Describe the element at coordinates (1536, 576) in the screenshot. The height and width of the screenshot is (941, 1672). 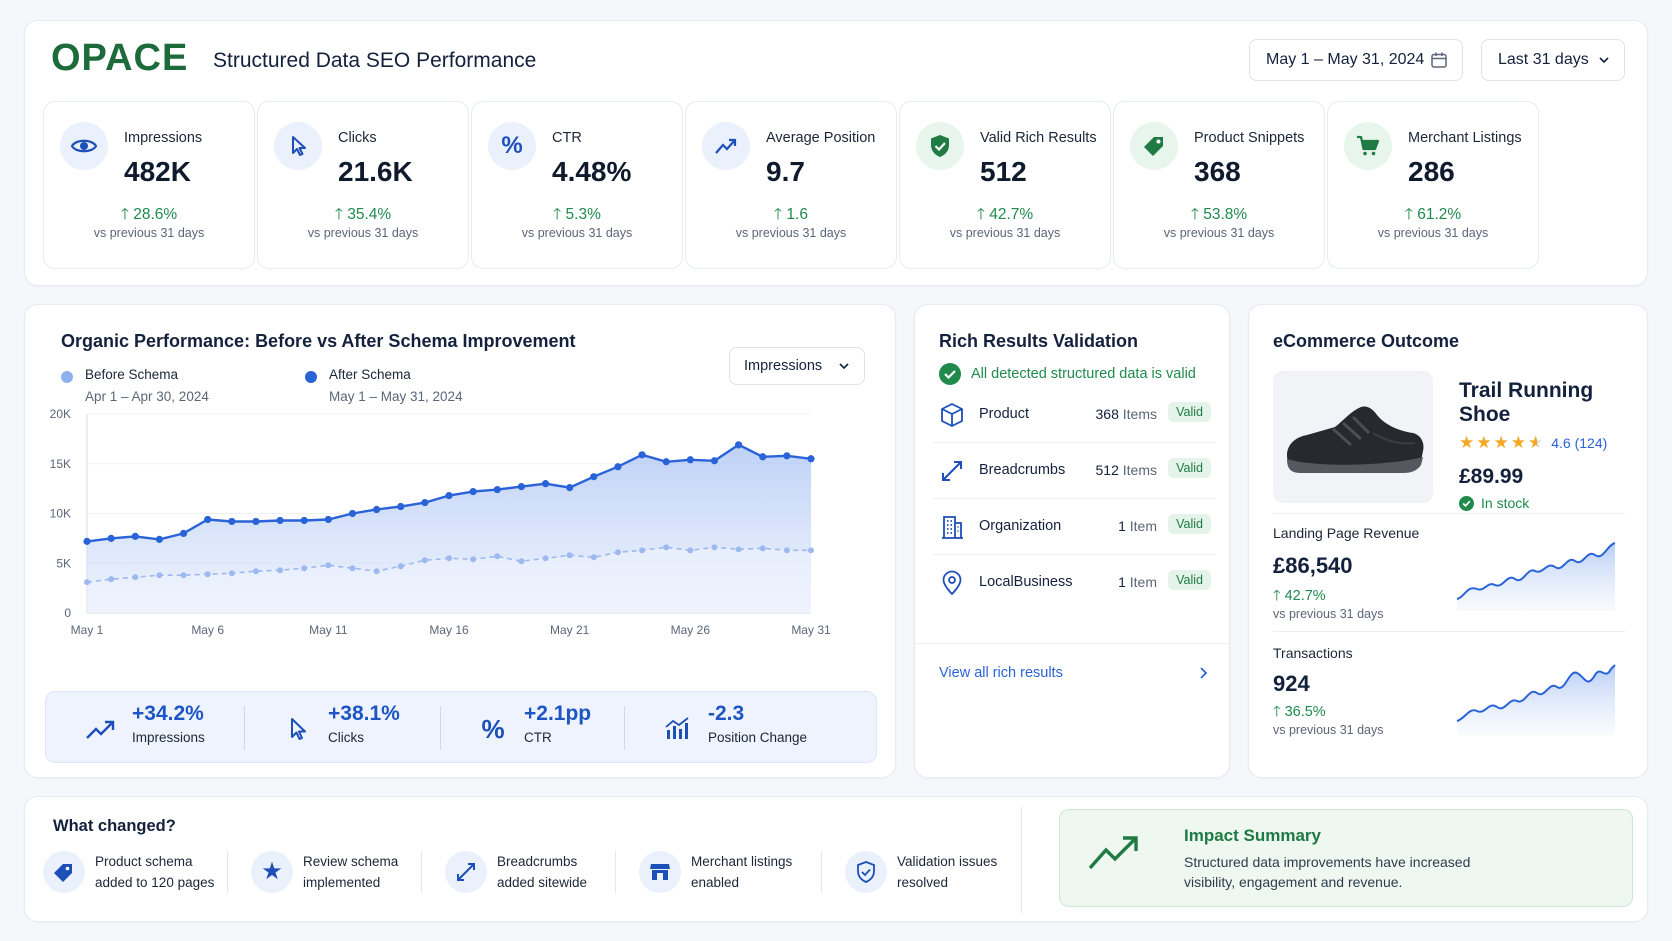
I see `revenue-sparkline` at that location.